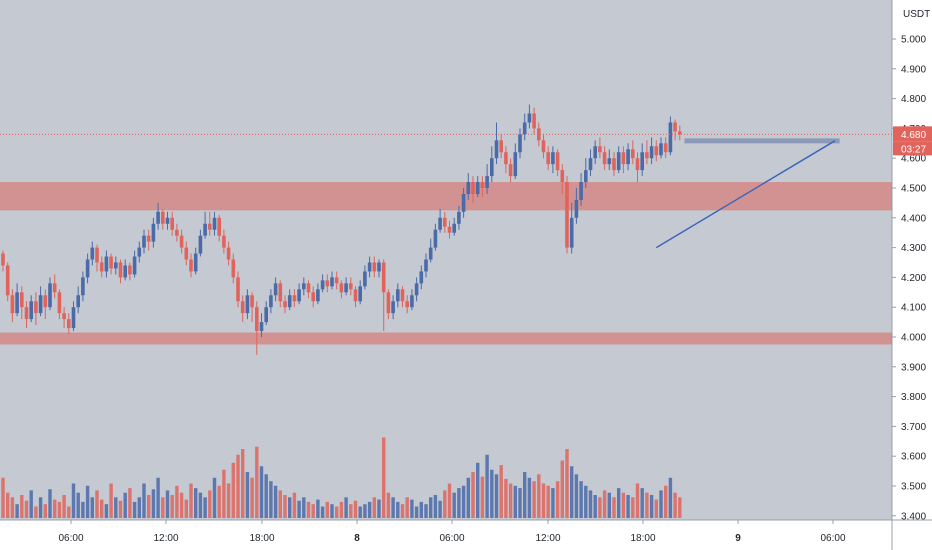 Image resolution: width=932 pixels, height=550 pixels. Describe the element at coordinates (745, 194) in the screenshot. I see `ascending-trendline` at that location.